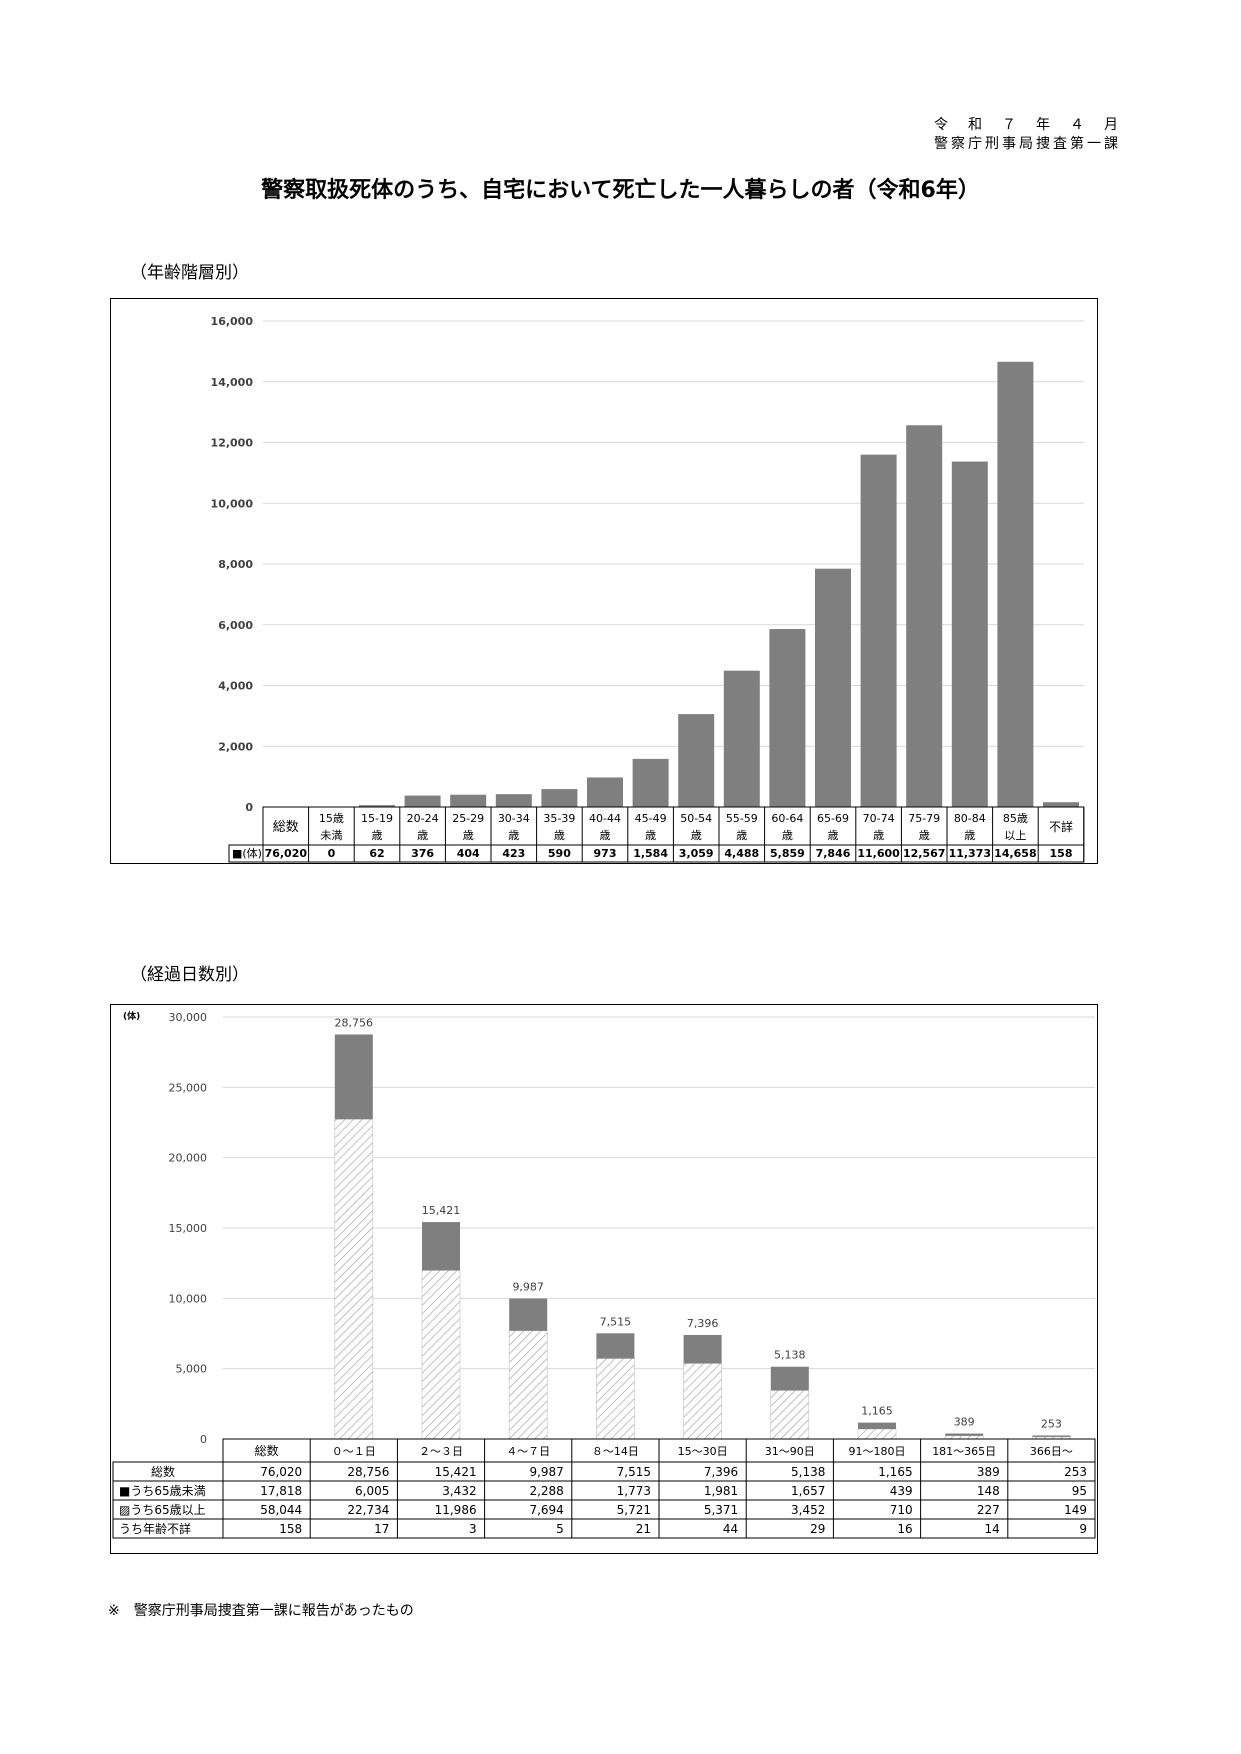  I want to click on table-value-cell: 15,421, so click(456, 1472).